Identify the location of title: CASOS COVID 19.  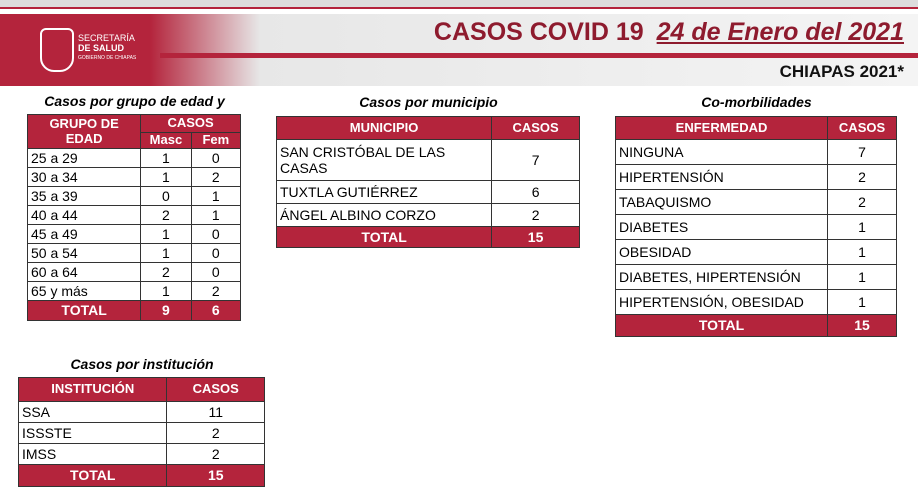
(538, 32).